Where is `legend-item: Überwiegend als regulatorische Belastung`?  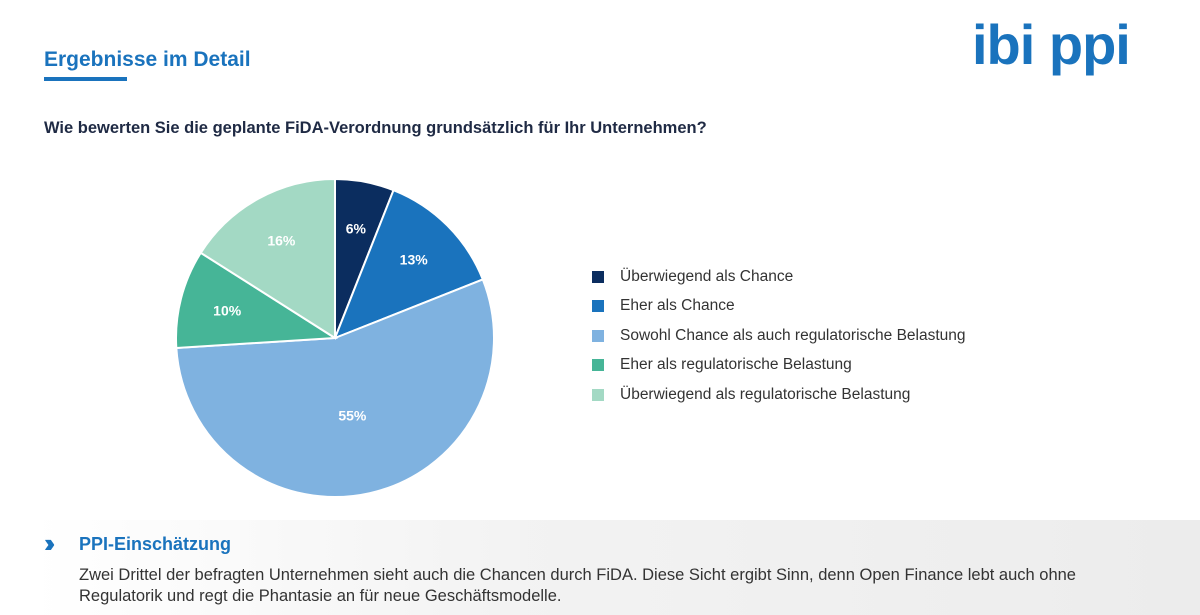 legend-item: Überwiegend als regulatorische Belastung is located at coordinates (779, 395).